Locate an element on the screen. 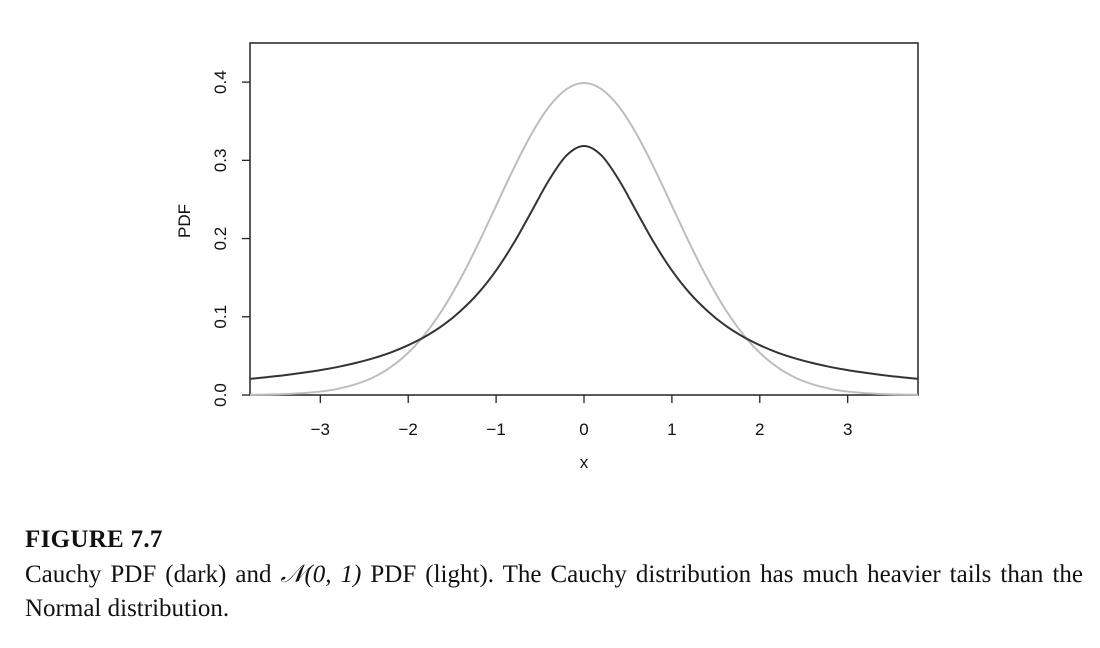 This screenshot has height=648, width=1100. y-tick-label: 0.3 is located at coordinates (220, 161).